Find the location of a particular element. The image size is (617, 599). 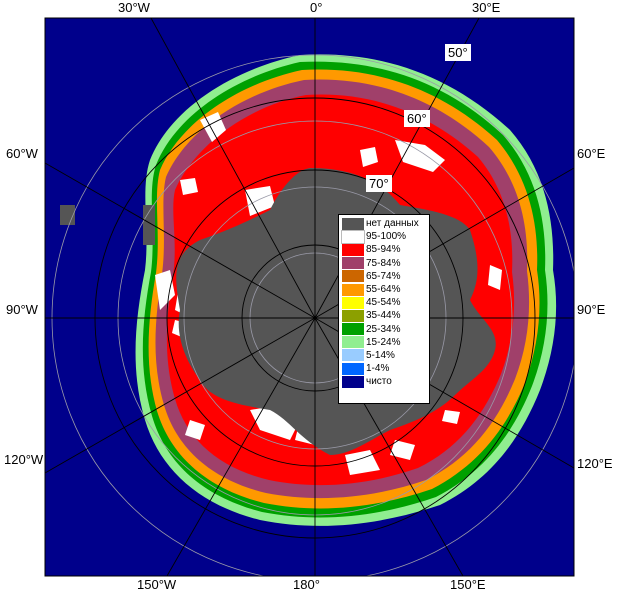

legend-label: 65-74% is located at coordinates (383, 276).